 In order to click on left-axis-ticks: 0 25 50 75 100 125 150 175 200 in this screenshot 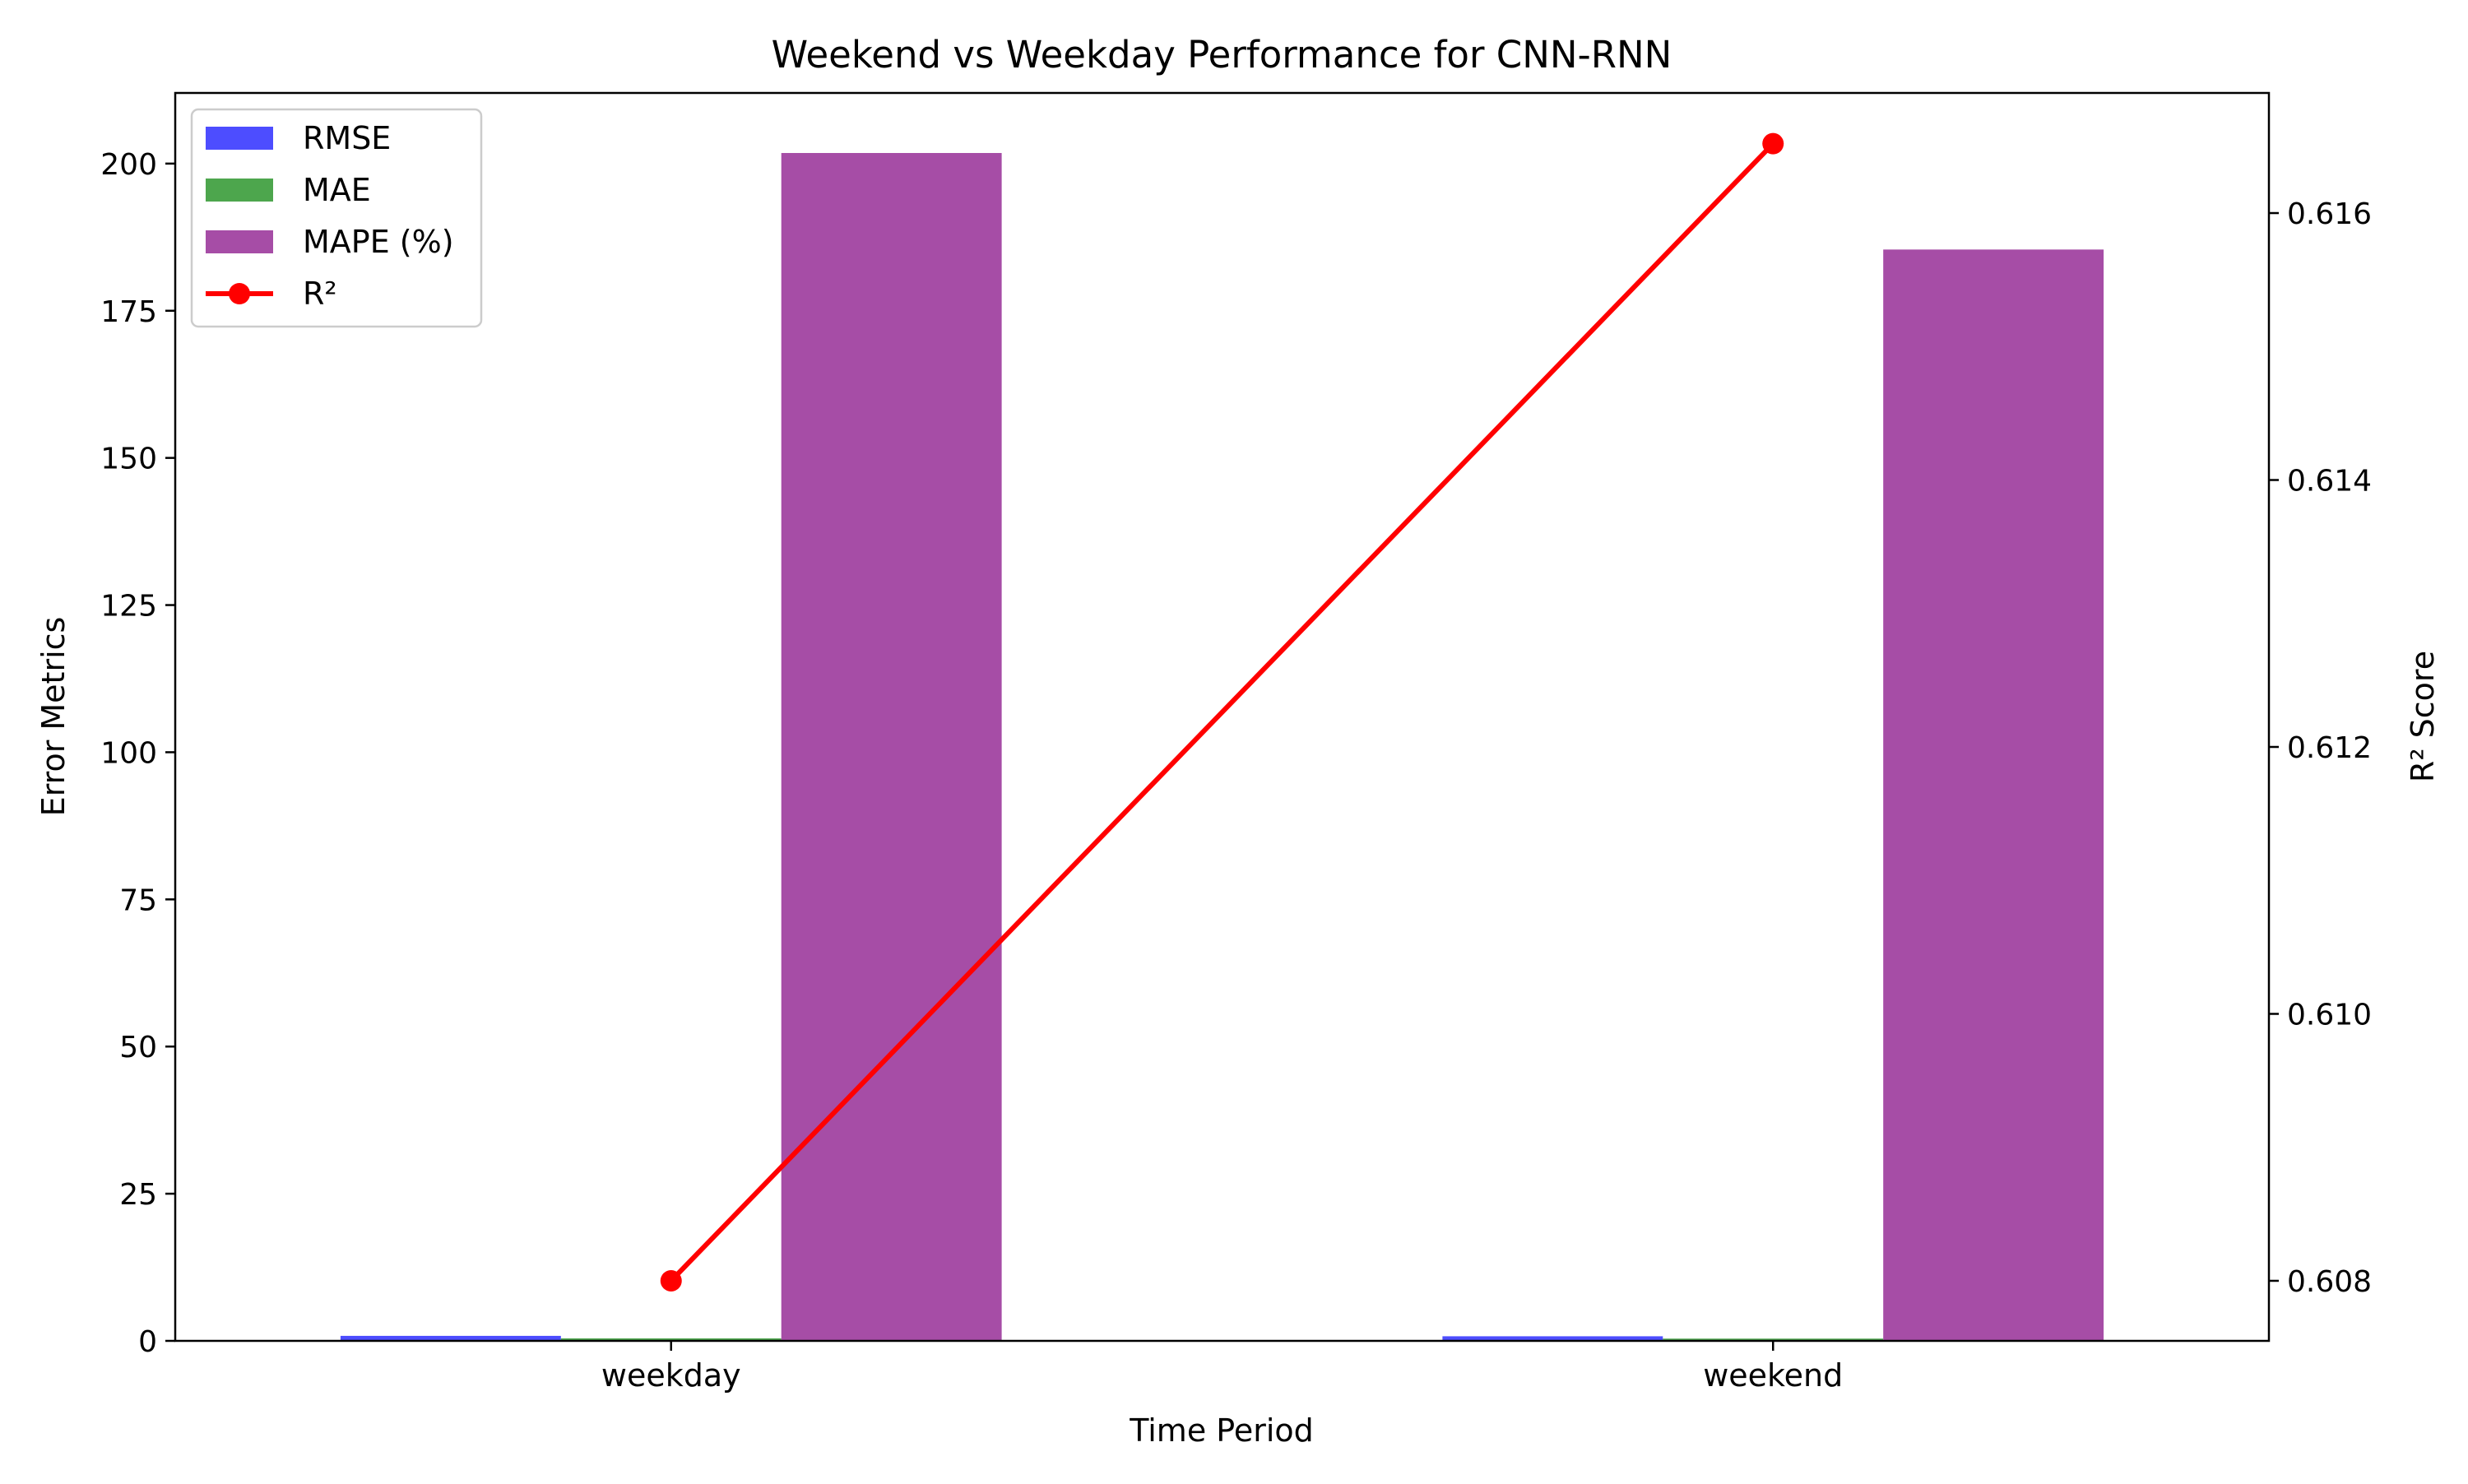, I will do `click(137, 753)`.